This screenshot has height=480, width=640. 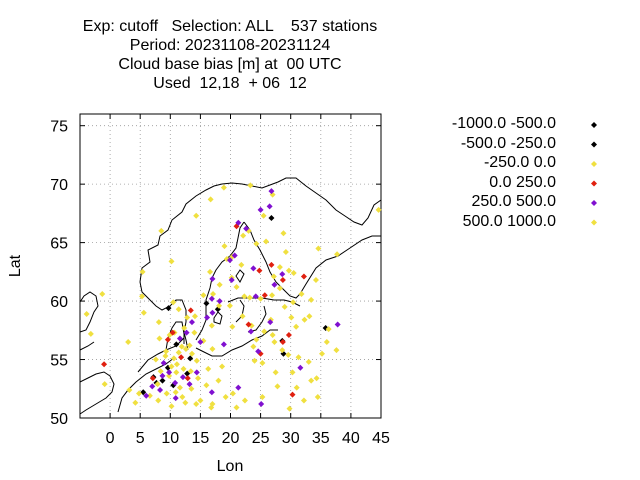 What do you see at coordinates (508, 143) in the screenshot?
I see `legend-entry-label: -500.0 -250.0` at bounding box center [508, 143].